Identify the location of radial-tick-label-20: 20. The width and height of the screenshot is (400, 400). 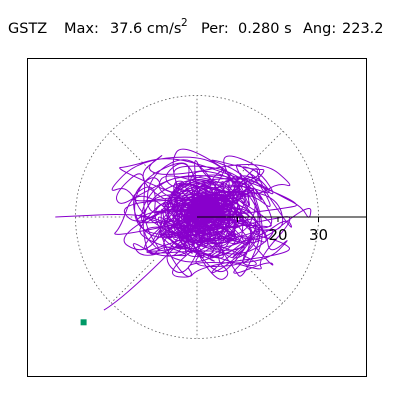
(277, 235).